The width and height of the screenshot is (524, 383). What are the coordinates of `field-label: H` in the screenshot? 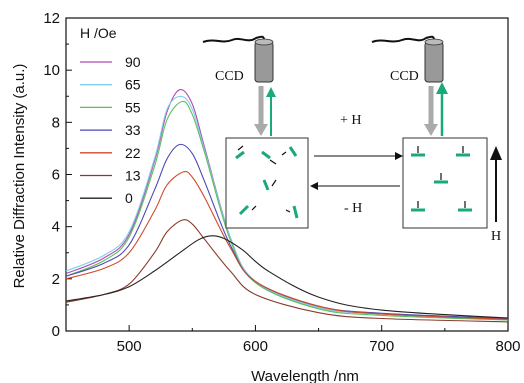 It's located at (496, 236).